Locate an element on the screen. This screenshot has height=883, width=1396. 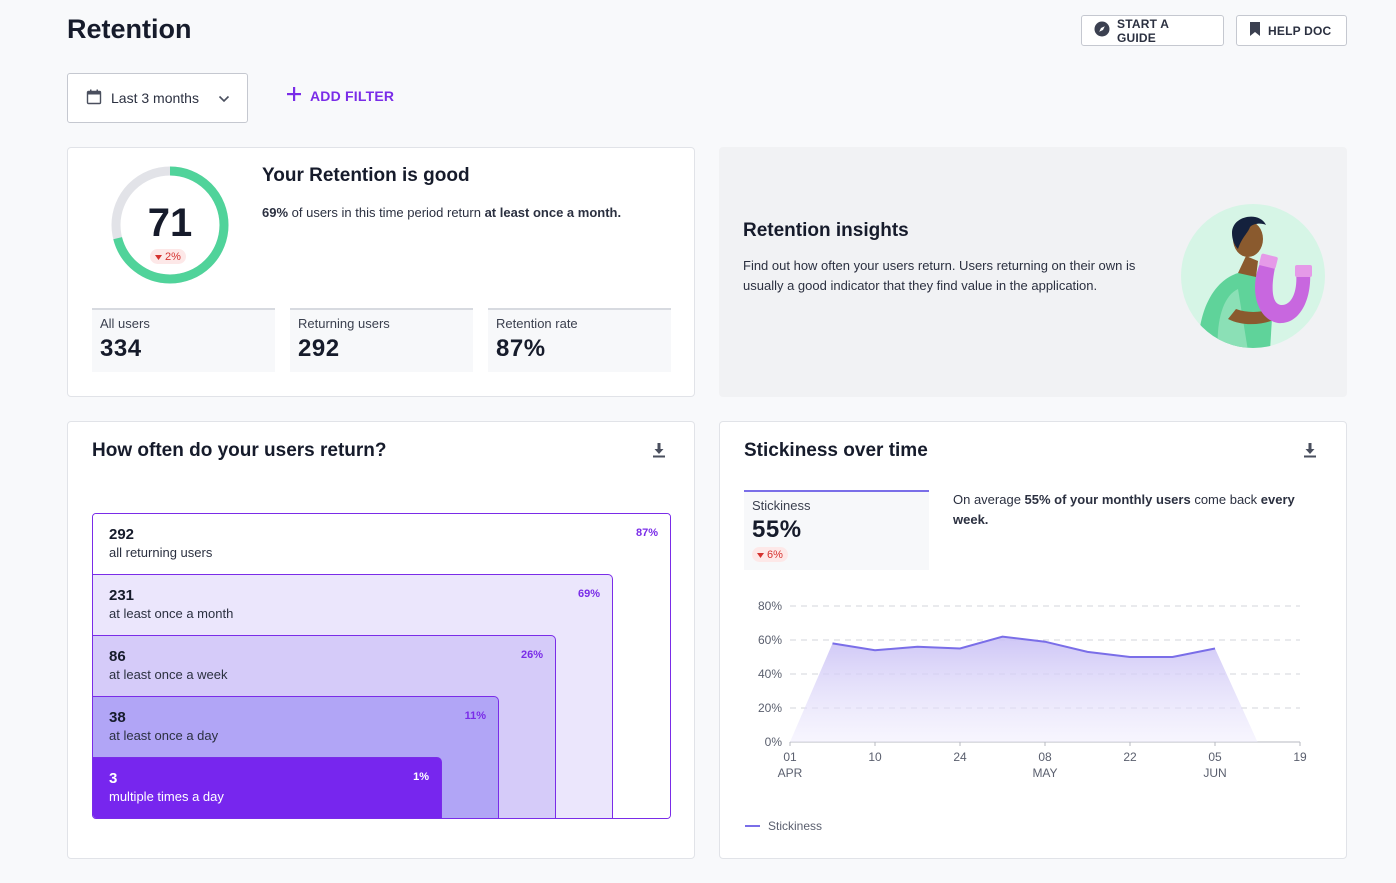
kpi-value: 334 is located at coordinates (121, 348).